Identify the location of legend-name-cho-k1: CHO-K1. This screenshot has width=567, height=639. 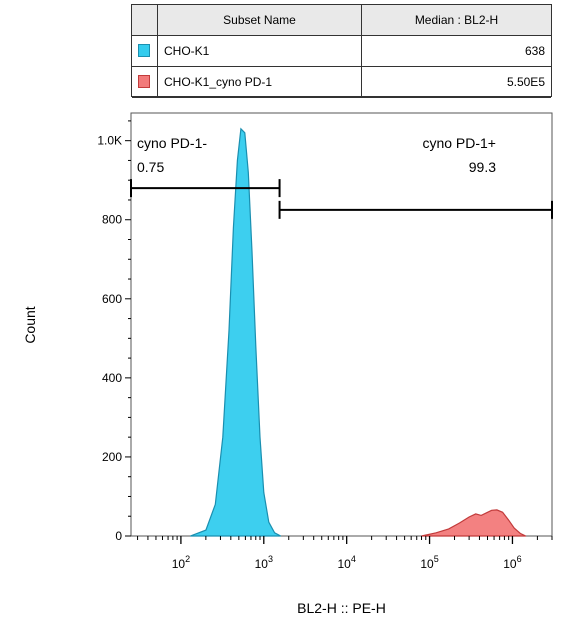
(187, 51).